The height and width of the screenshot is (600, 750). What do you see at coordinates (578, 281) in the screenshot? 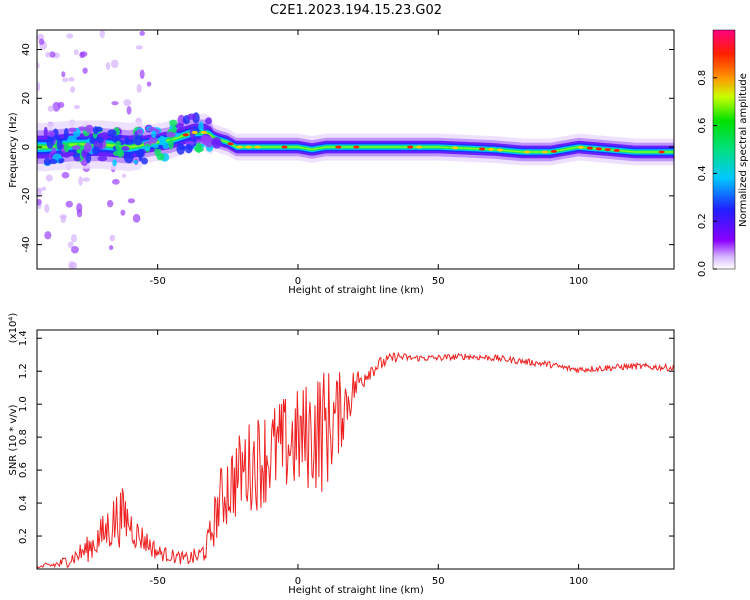
I see `spectrogram-xtick-label: 100` at bounding box center [578, 281].